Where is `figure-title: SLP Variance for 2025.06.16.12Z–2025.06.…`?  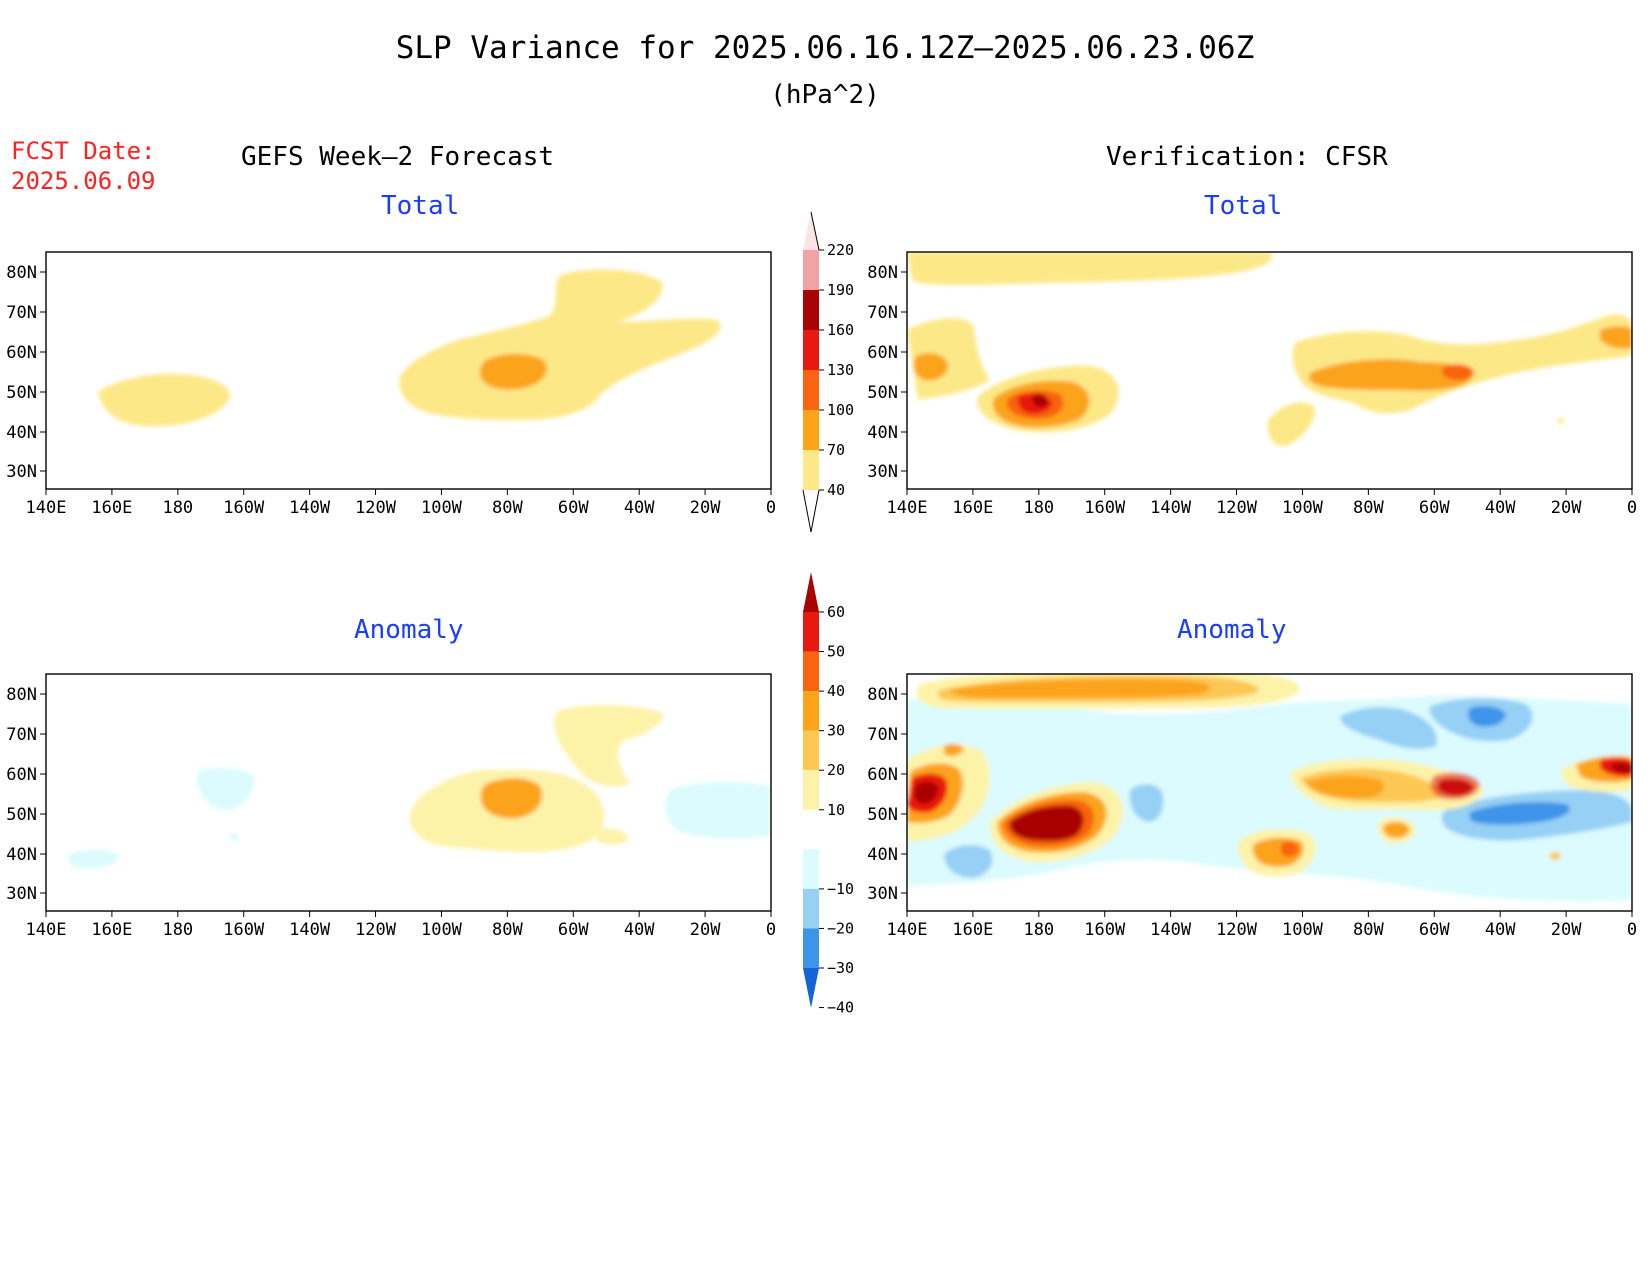
figure-title: SLP Variance for 2025.06.16.12Z–2025.06.… is located at coordinates (825, 48).